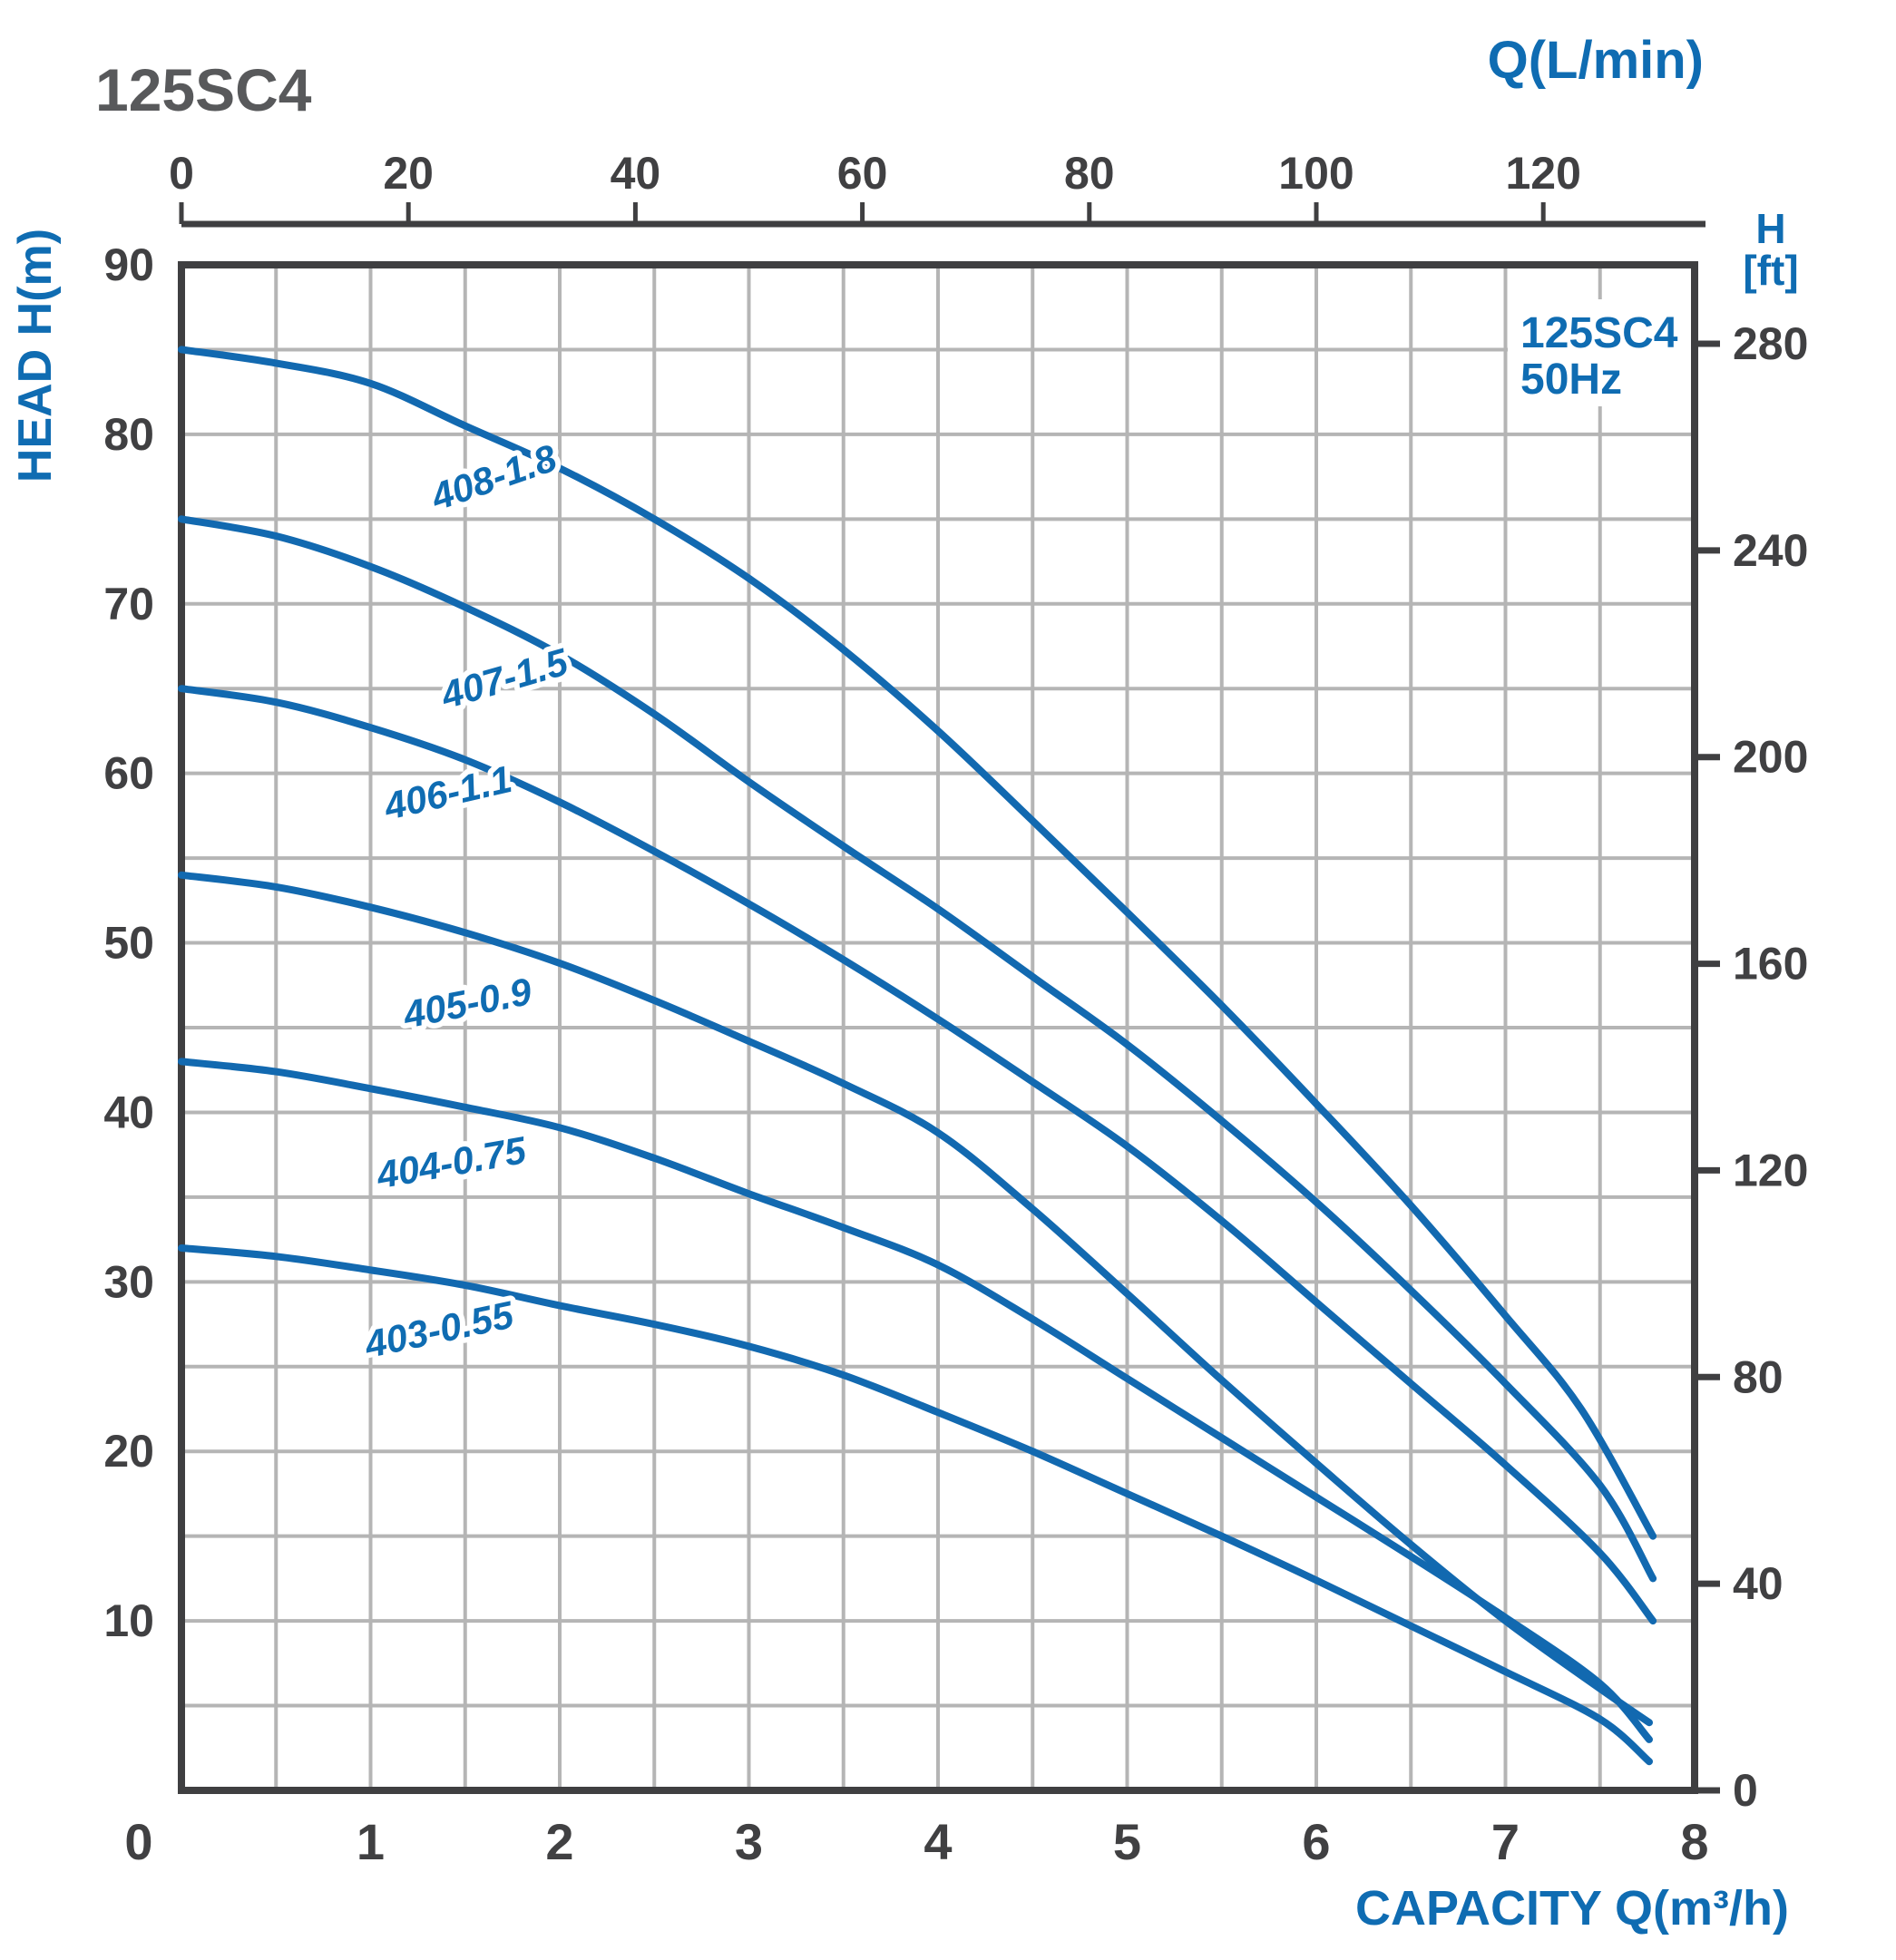 The image size is (1896, 1960). I want to click on right-axis-tick-label: 120, so click(1770, 1170).